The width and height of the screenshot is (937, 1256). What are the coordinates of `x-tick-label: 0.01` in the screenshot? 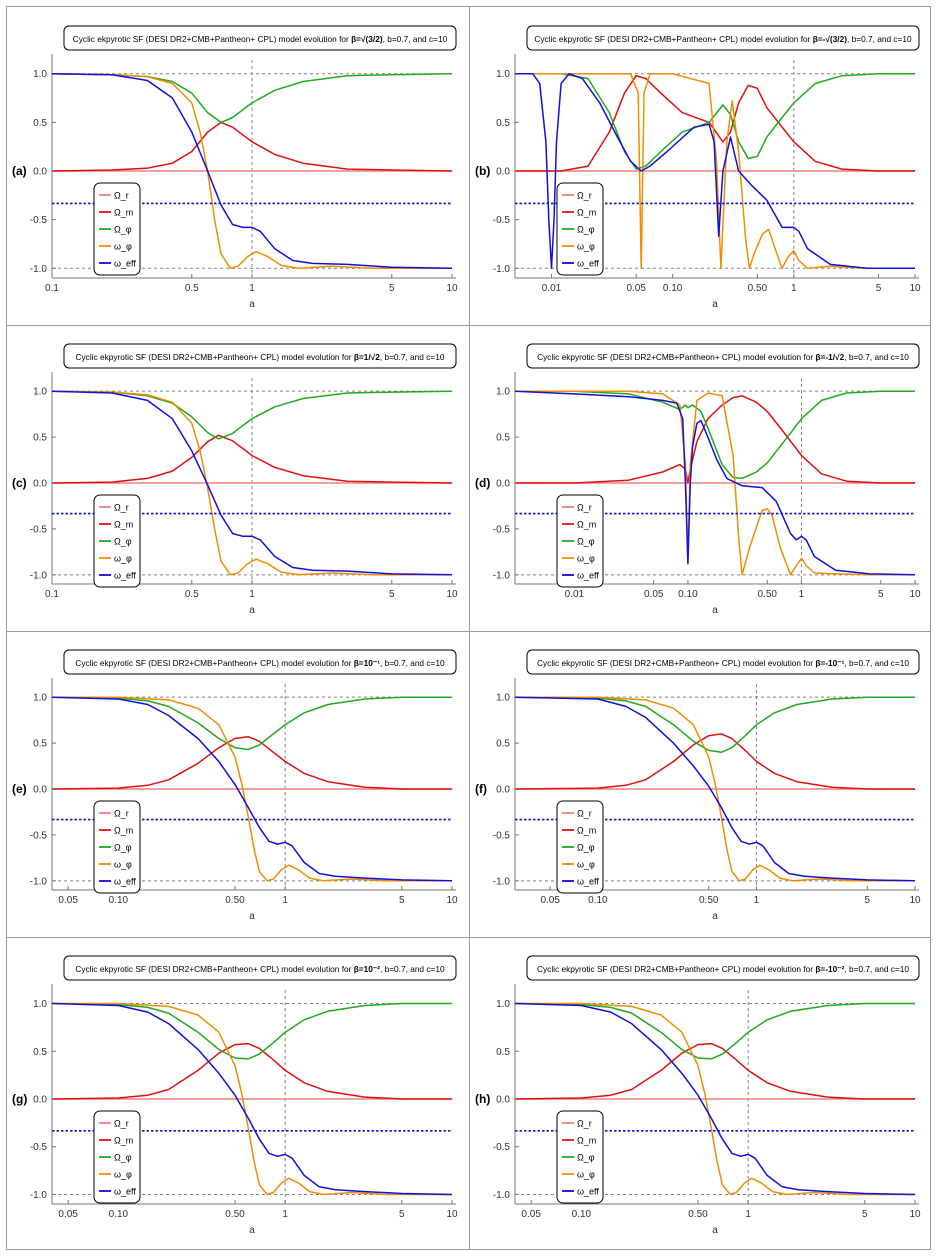 It's located at (552, 288).